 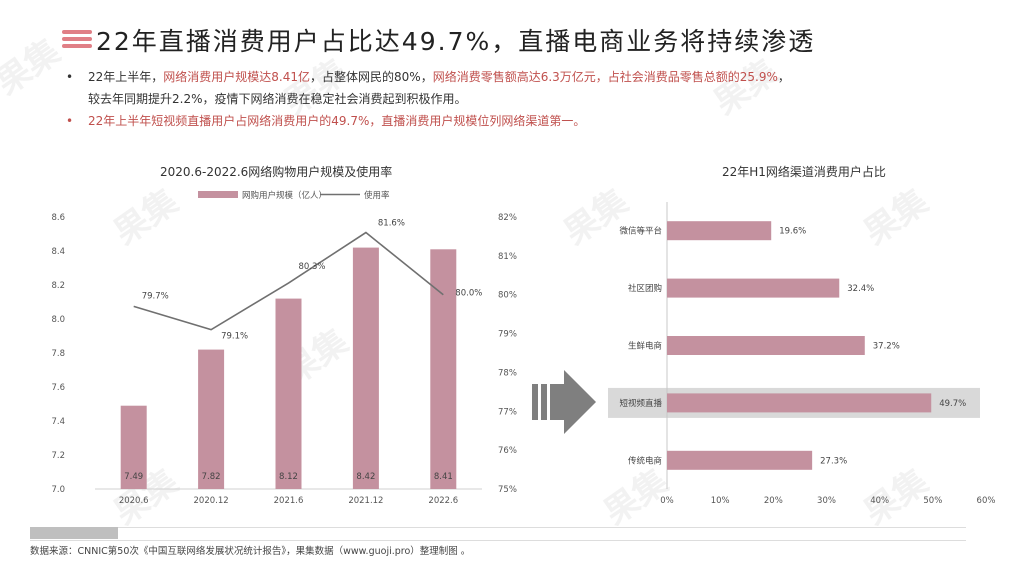 I want to click on line-point-label: 80.0%, so click(x=468, y=294).